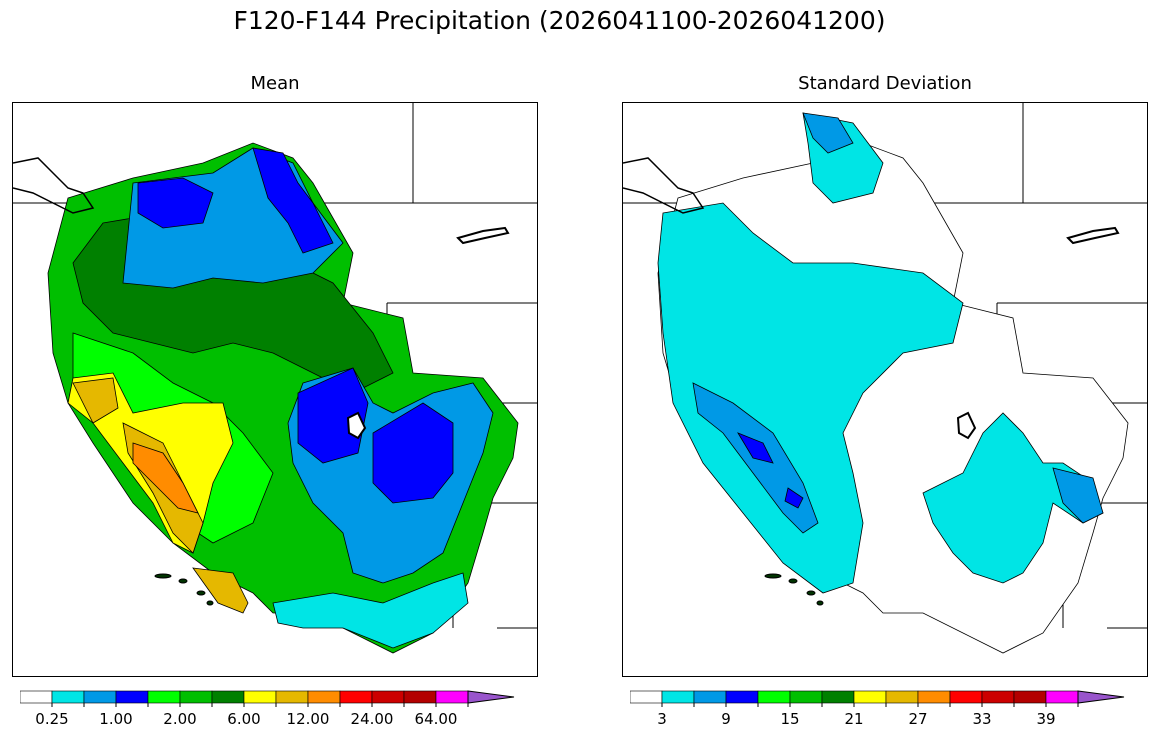  What do you see at coordinates (370, 610) in the screenshot?
I see `basin-region-cyan-south` at bounding box center [370, 610].